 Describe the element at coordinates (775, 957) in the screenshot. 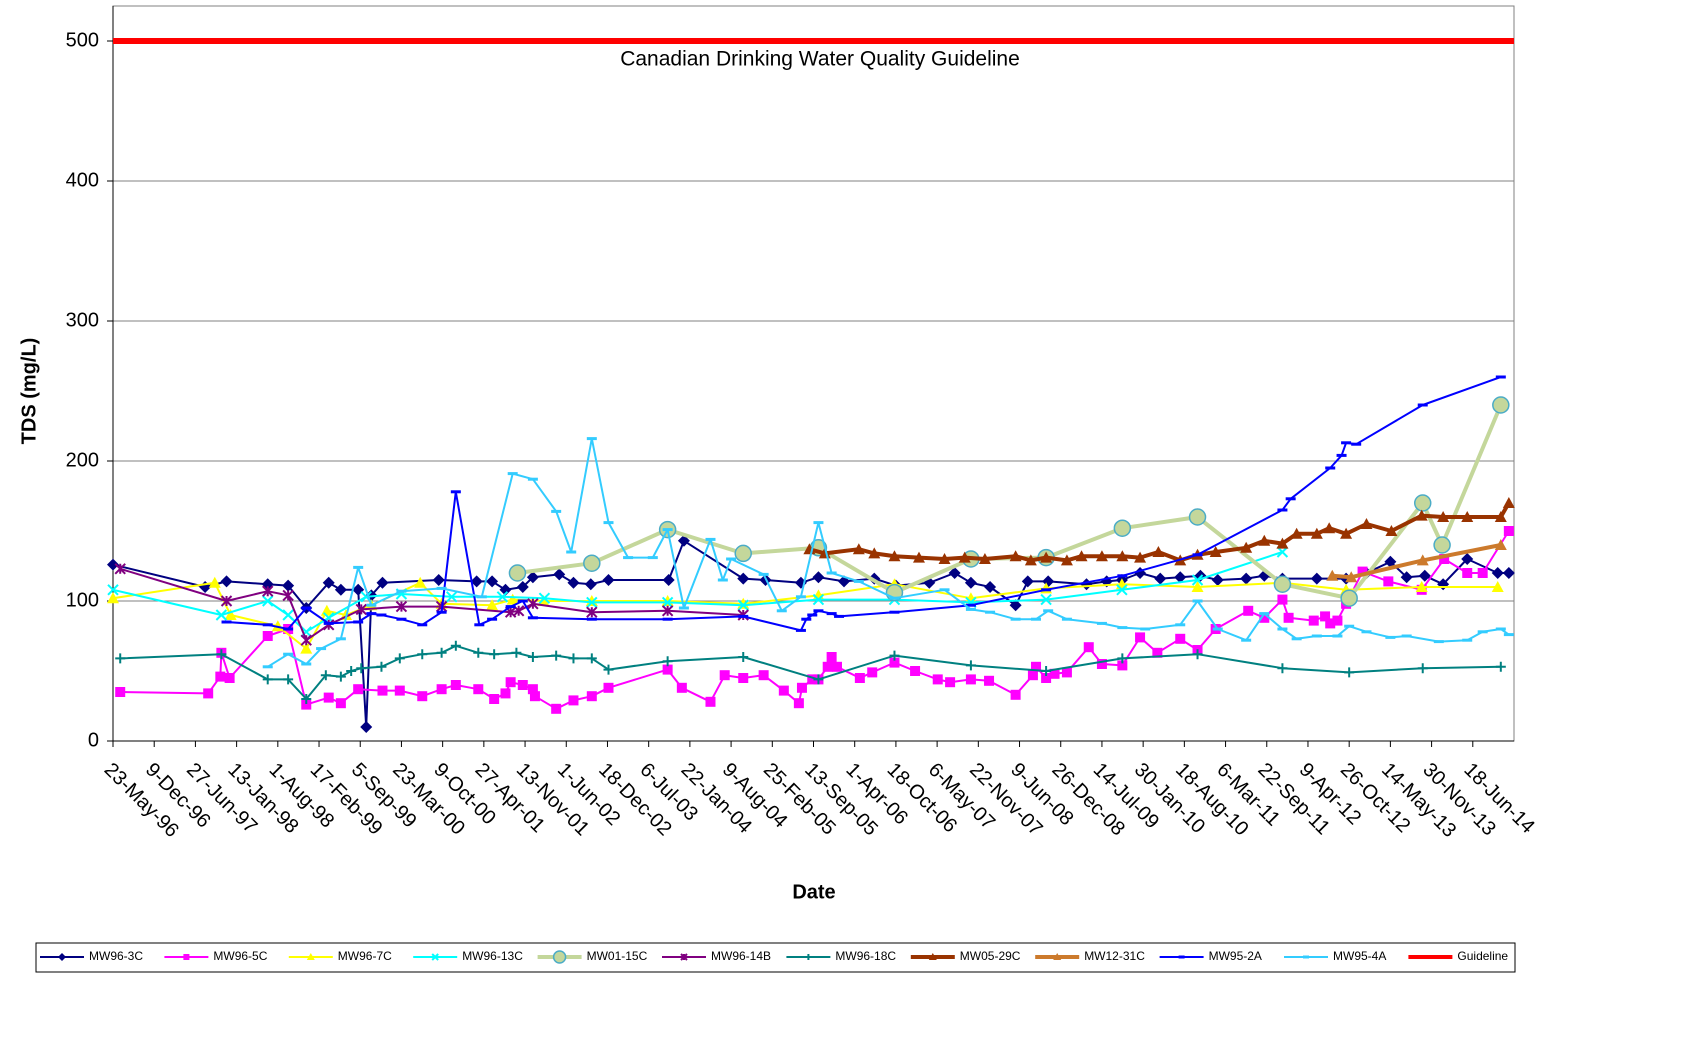

I see `legend-box` at that location.